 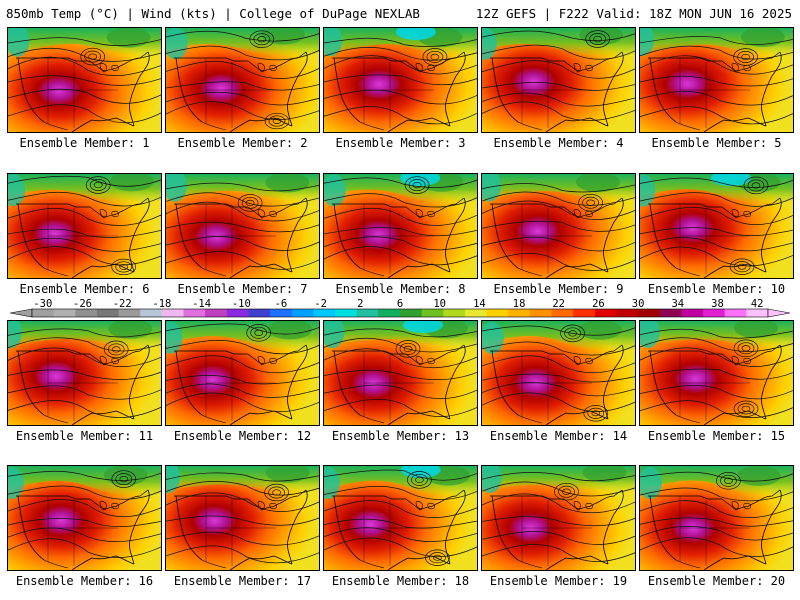 I want to click on member-label: Ensemble Member: 5, so click(x=716, y=143).